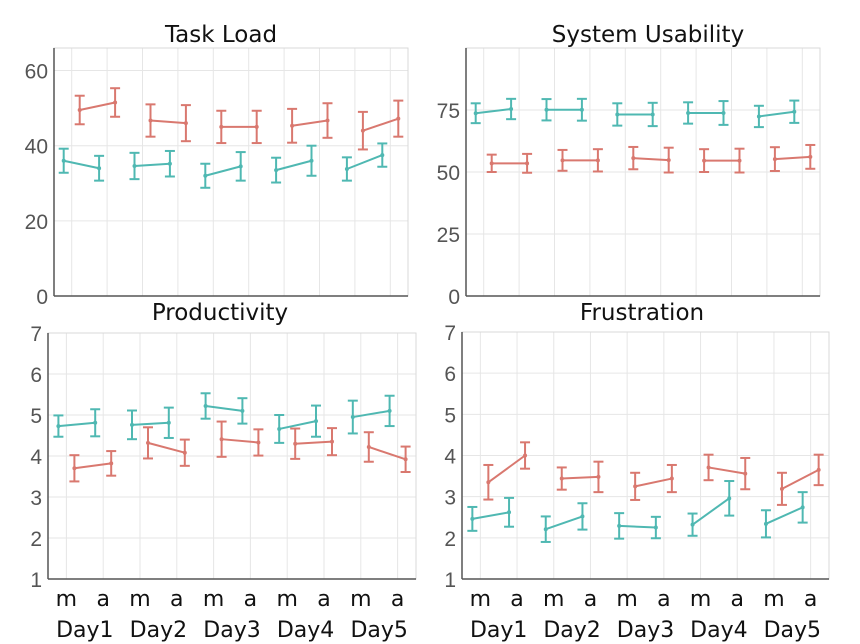  I want to click on y-tick-label: 5, so click(36, 416).